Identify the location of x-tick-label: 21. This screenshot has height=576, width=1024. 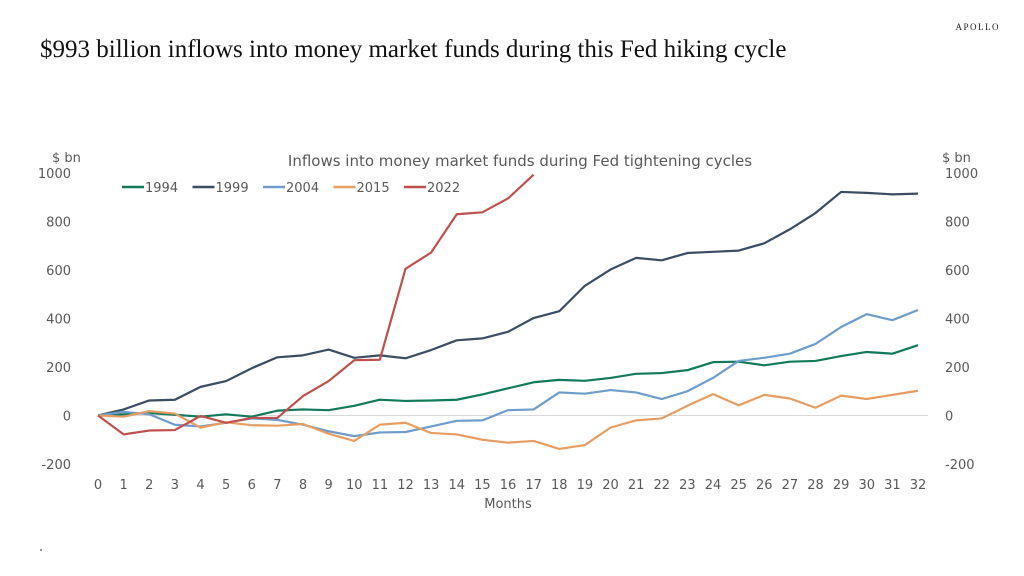
(636, 485).